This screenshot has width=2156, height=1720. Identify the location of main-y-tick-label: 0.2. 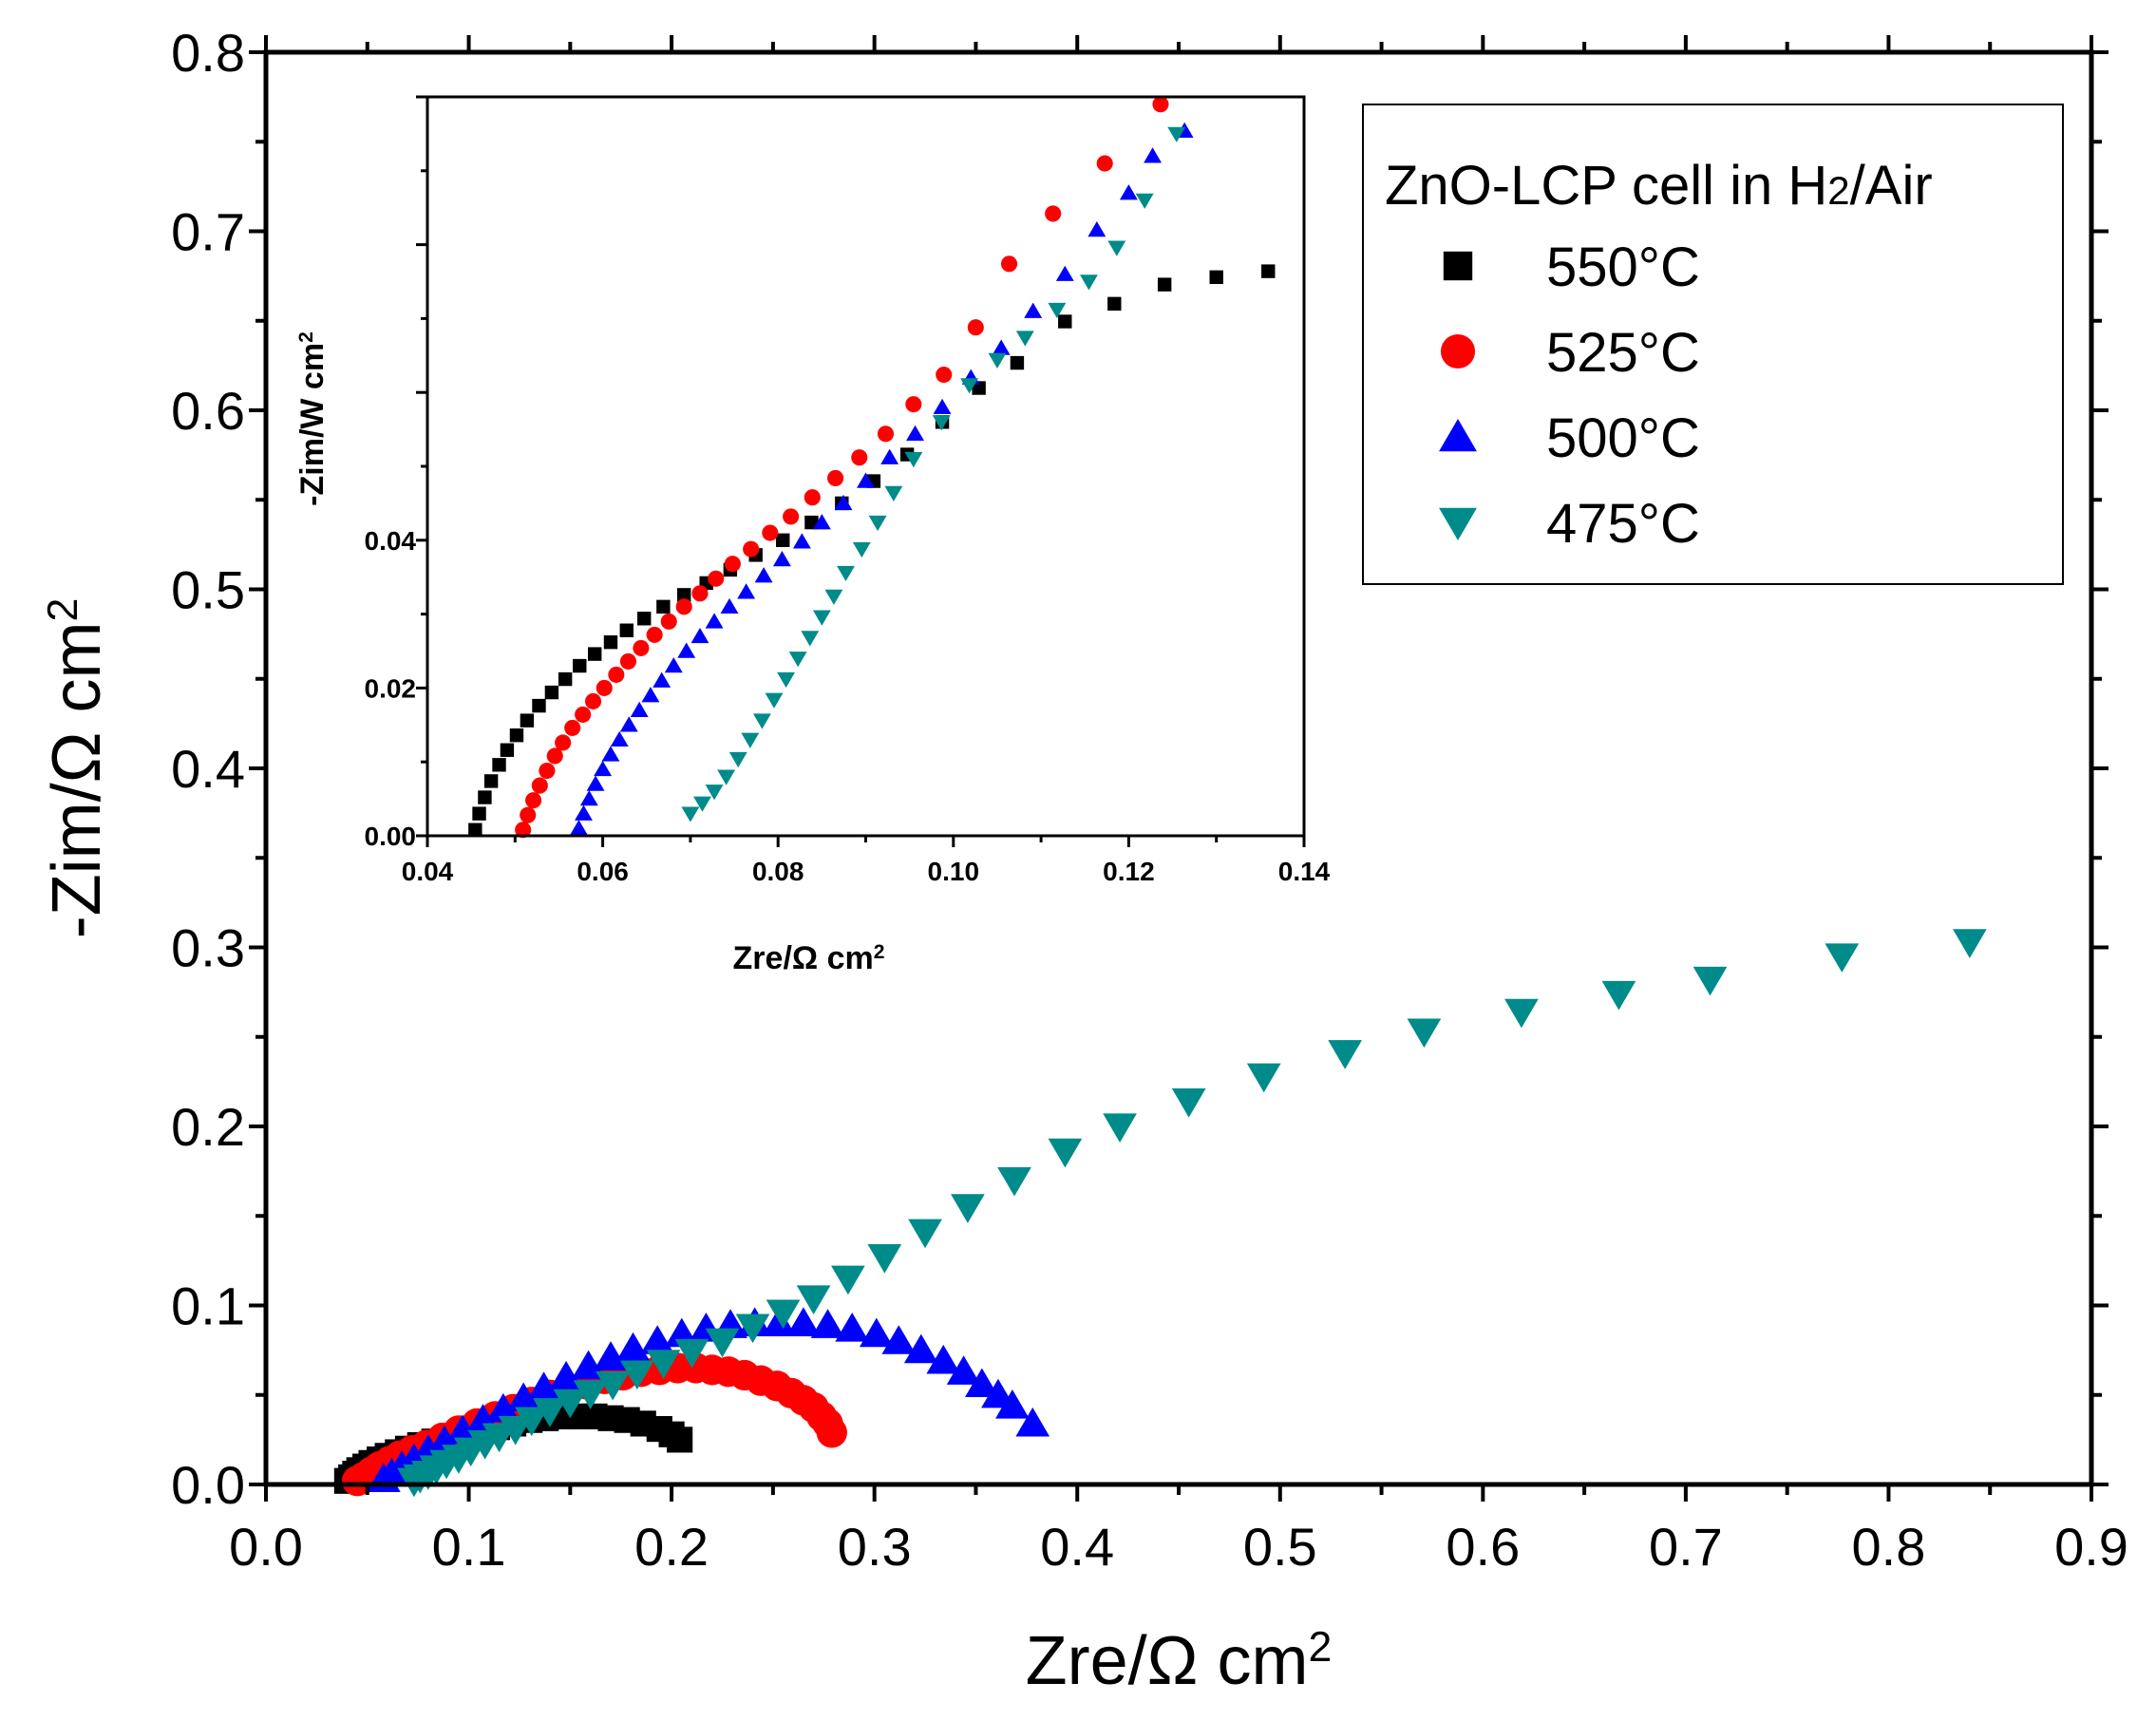
(208, 1127).